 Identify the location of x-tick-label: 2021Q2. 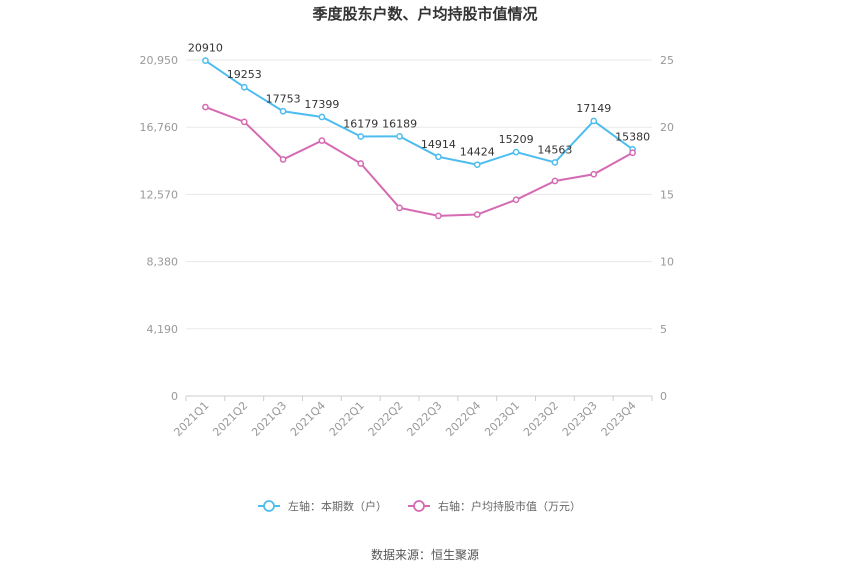
(230, 419).